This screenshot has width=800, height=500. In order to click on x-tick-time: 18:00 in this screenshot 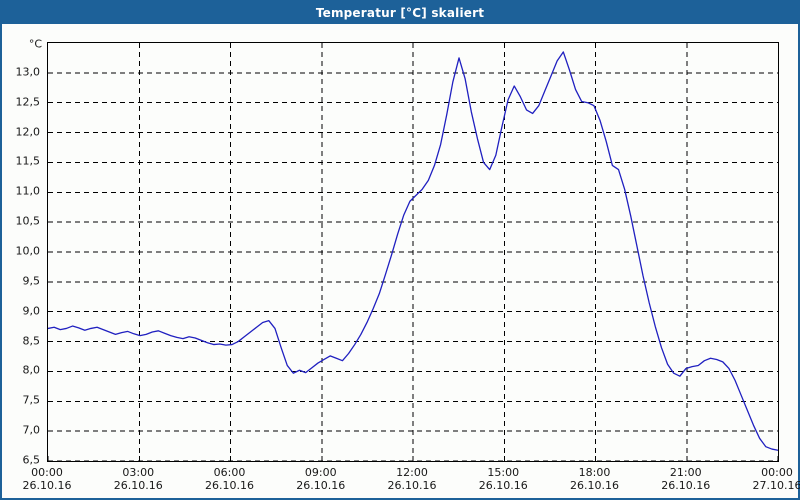, I will do `click(594, 472)`.